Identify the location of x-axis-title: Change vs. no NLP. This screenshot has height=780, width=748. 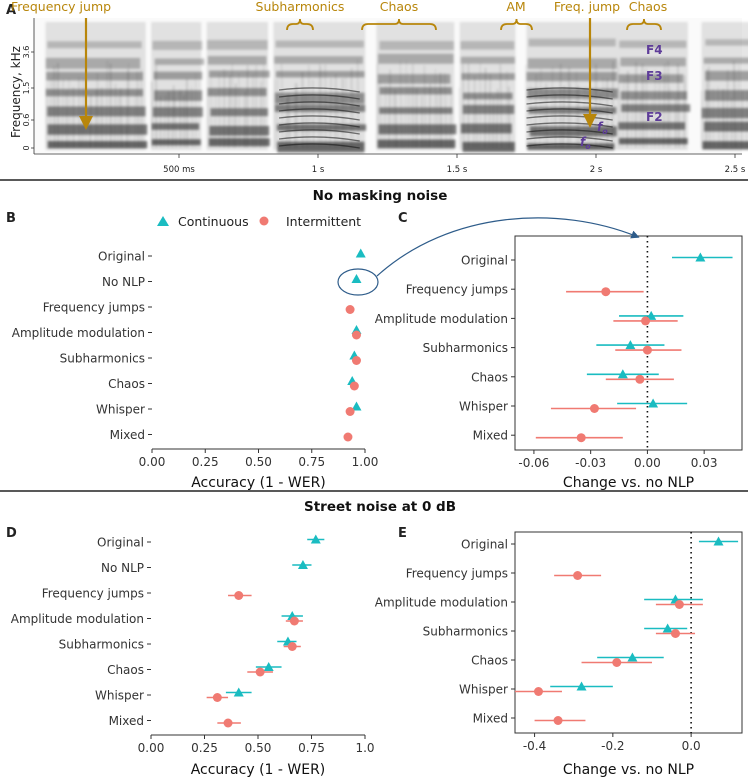
(628, 483).